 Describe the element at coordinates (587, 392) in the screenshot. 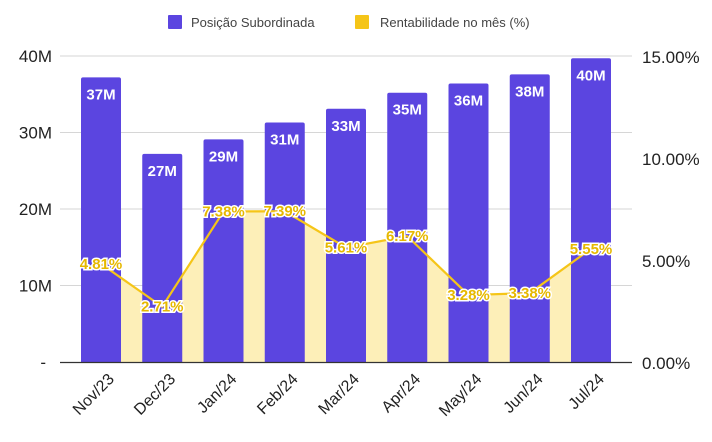

I see `x-axis-tick-label: Jul/24` at that location.